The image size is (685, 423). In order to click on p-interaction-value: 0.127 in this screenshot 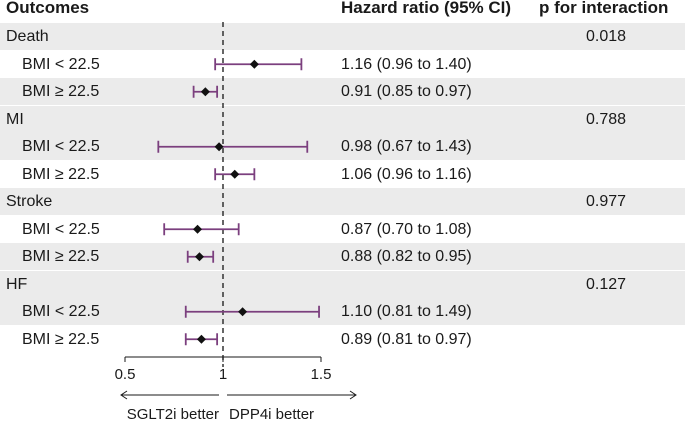, I will do `click(606, 284)`.